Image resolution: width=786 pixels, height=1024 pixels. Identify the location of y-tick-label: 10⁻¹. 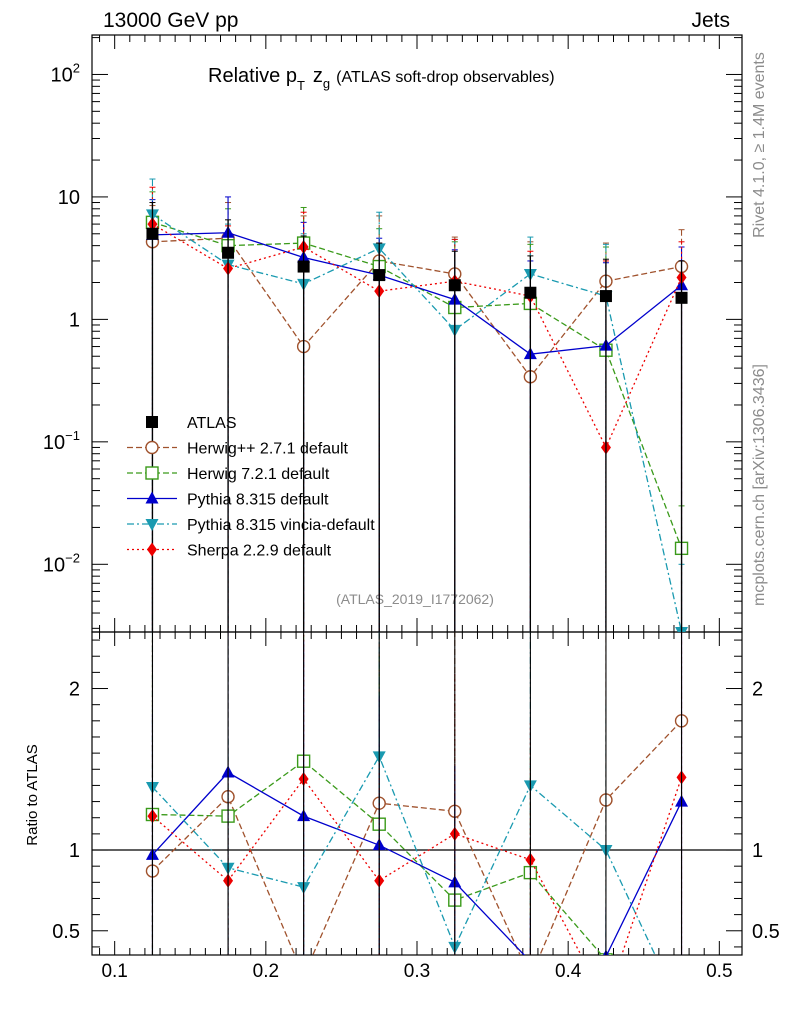
(61, 441).